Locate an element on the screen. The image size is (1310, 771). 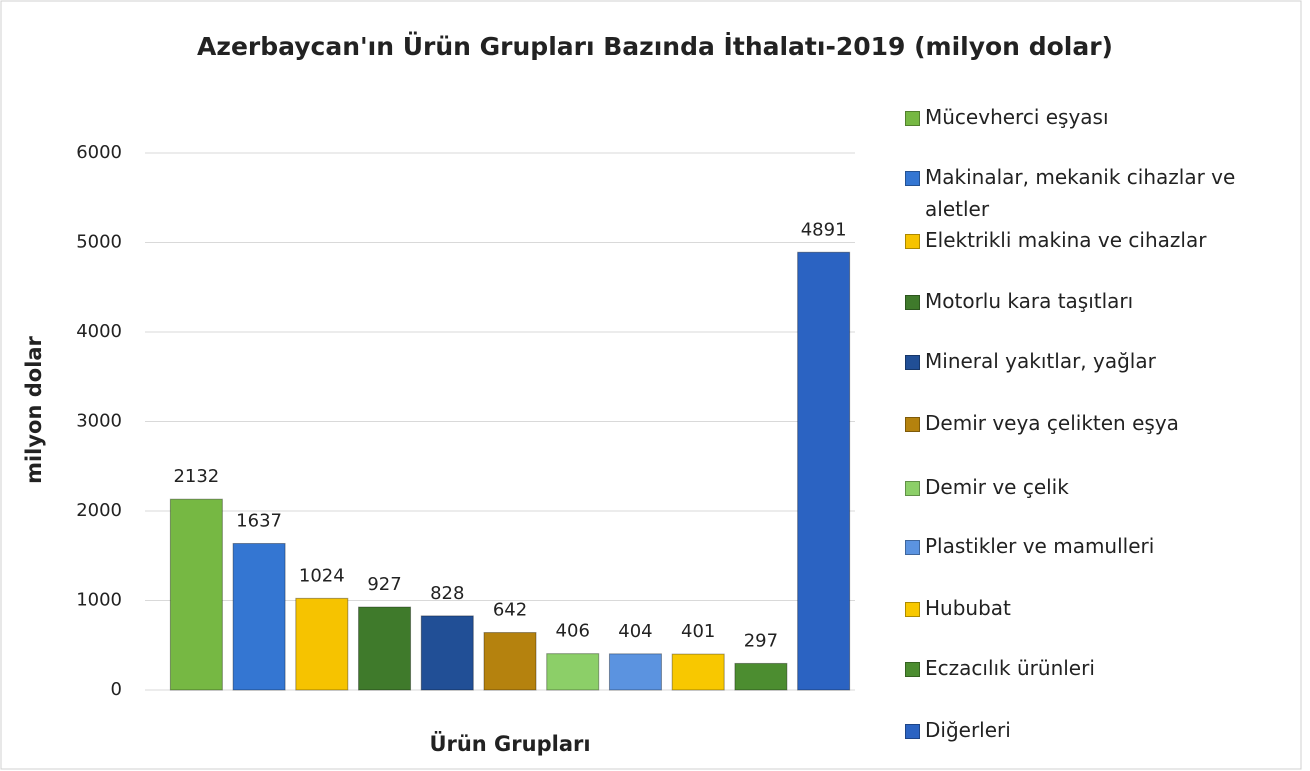
data-label: 927 is located at coordinates (384, 584).